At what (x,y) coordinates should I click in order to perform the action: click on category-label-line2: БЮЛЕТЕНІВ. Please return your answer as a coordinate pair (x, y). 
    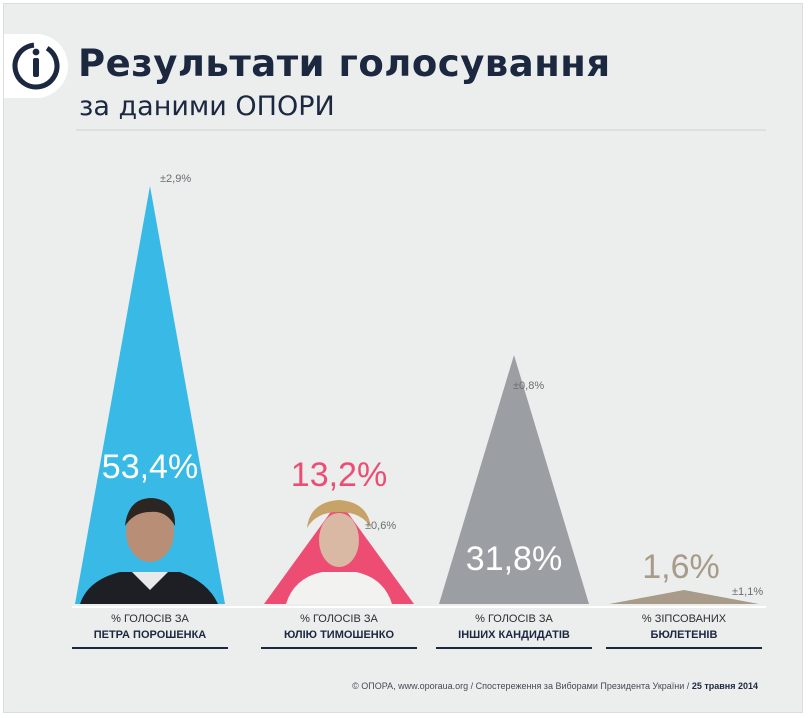
    Looking at the image, I should click on (684, 635).